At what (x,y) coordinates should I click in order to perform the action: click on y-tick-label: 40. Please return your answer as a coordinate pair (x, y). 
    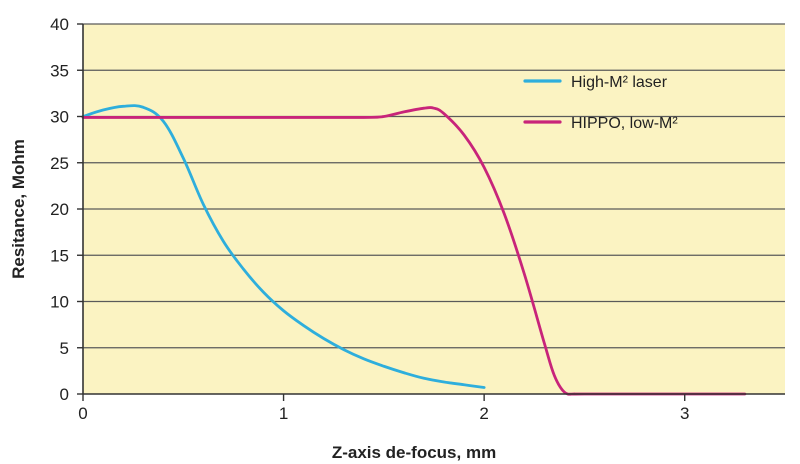
    Looking at the image, I should click on (59, 24).